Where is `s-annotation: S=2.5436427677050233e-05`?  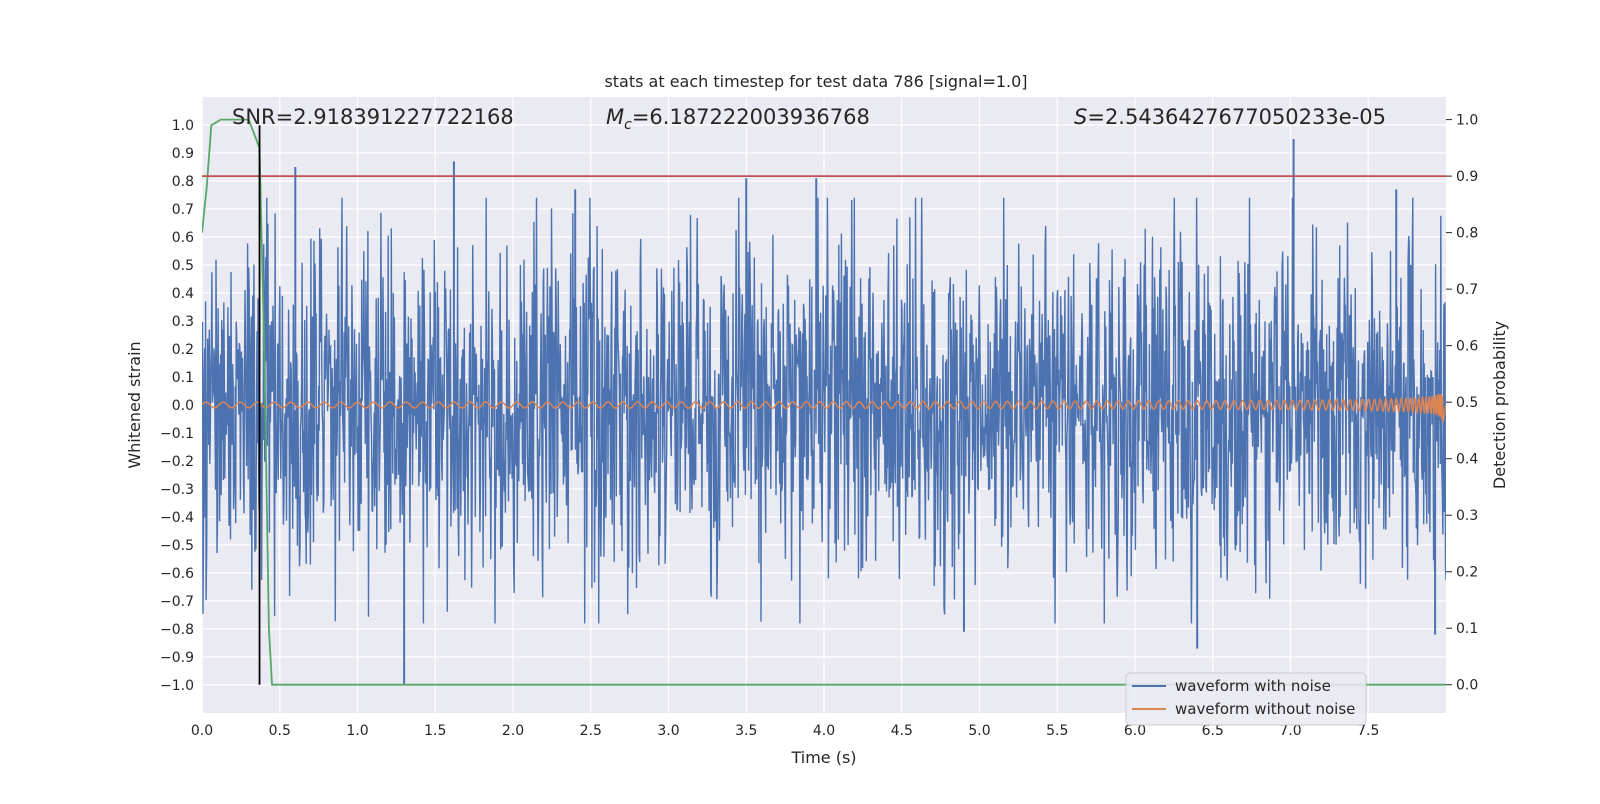 s-annotation: S=2.5436427677050233e-05 is located at coordinates (1230, 117).